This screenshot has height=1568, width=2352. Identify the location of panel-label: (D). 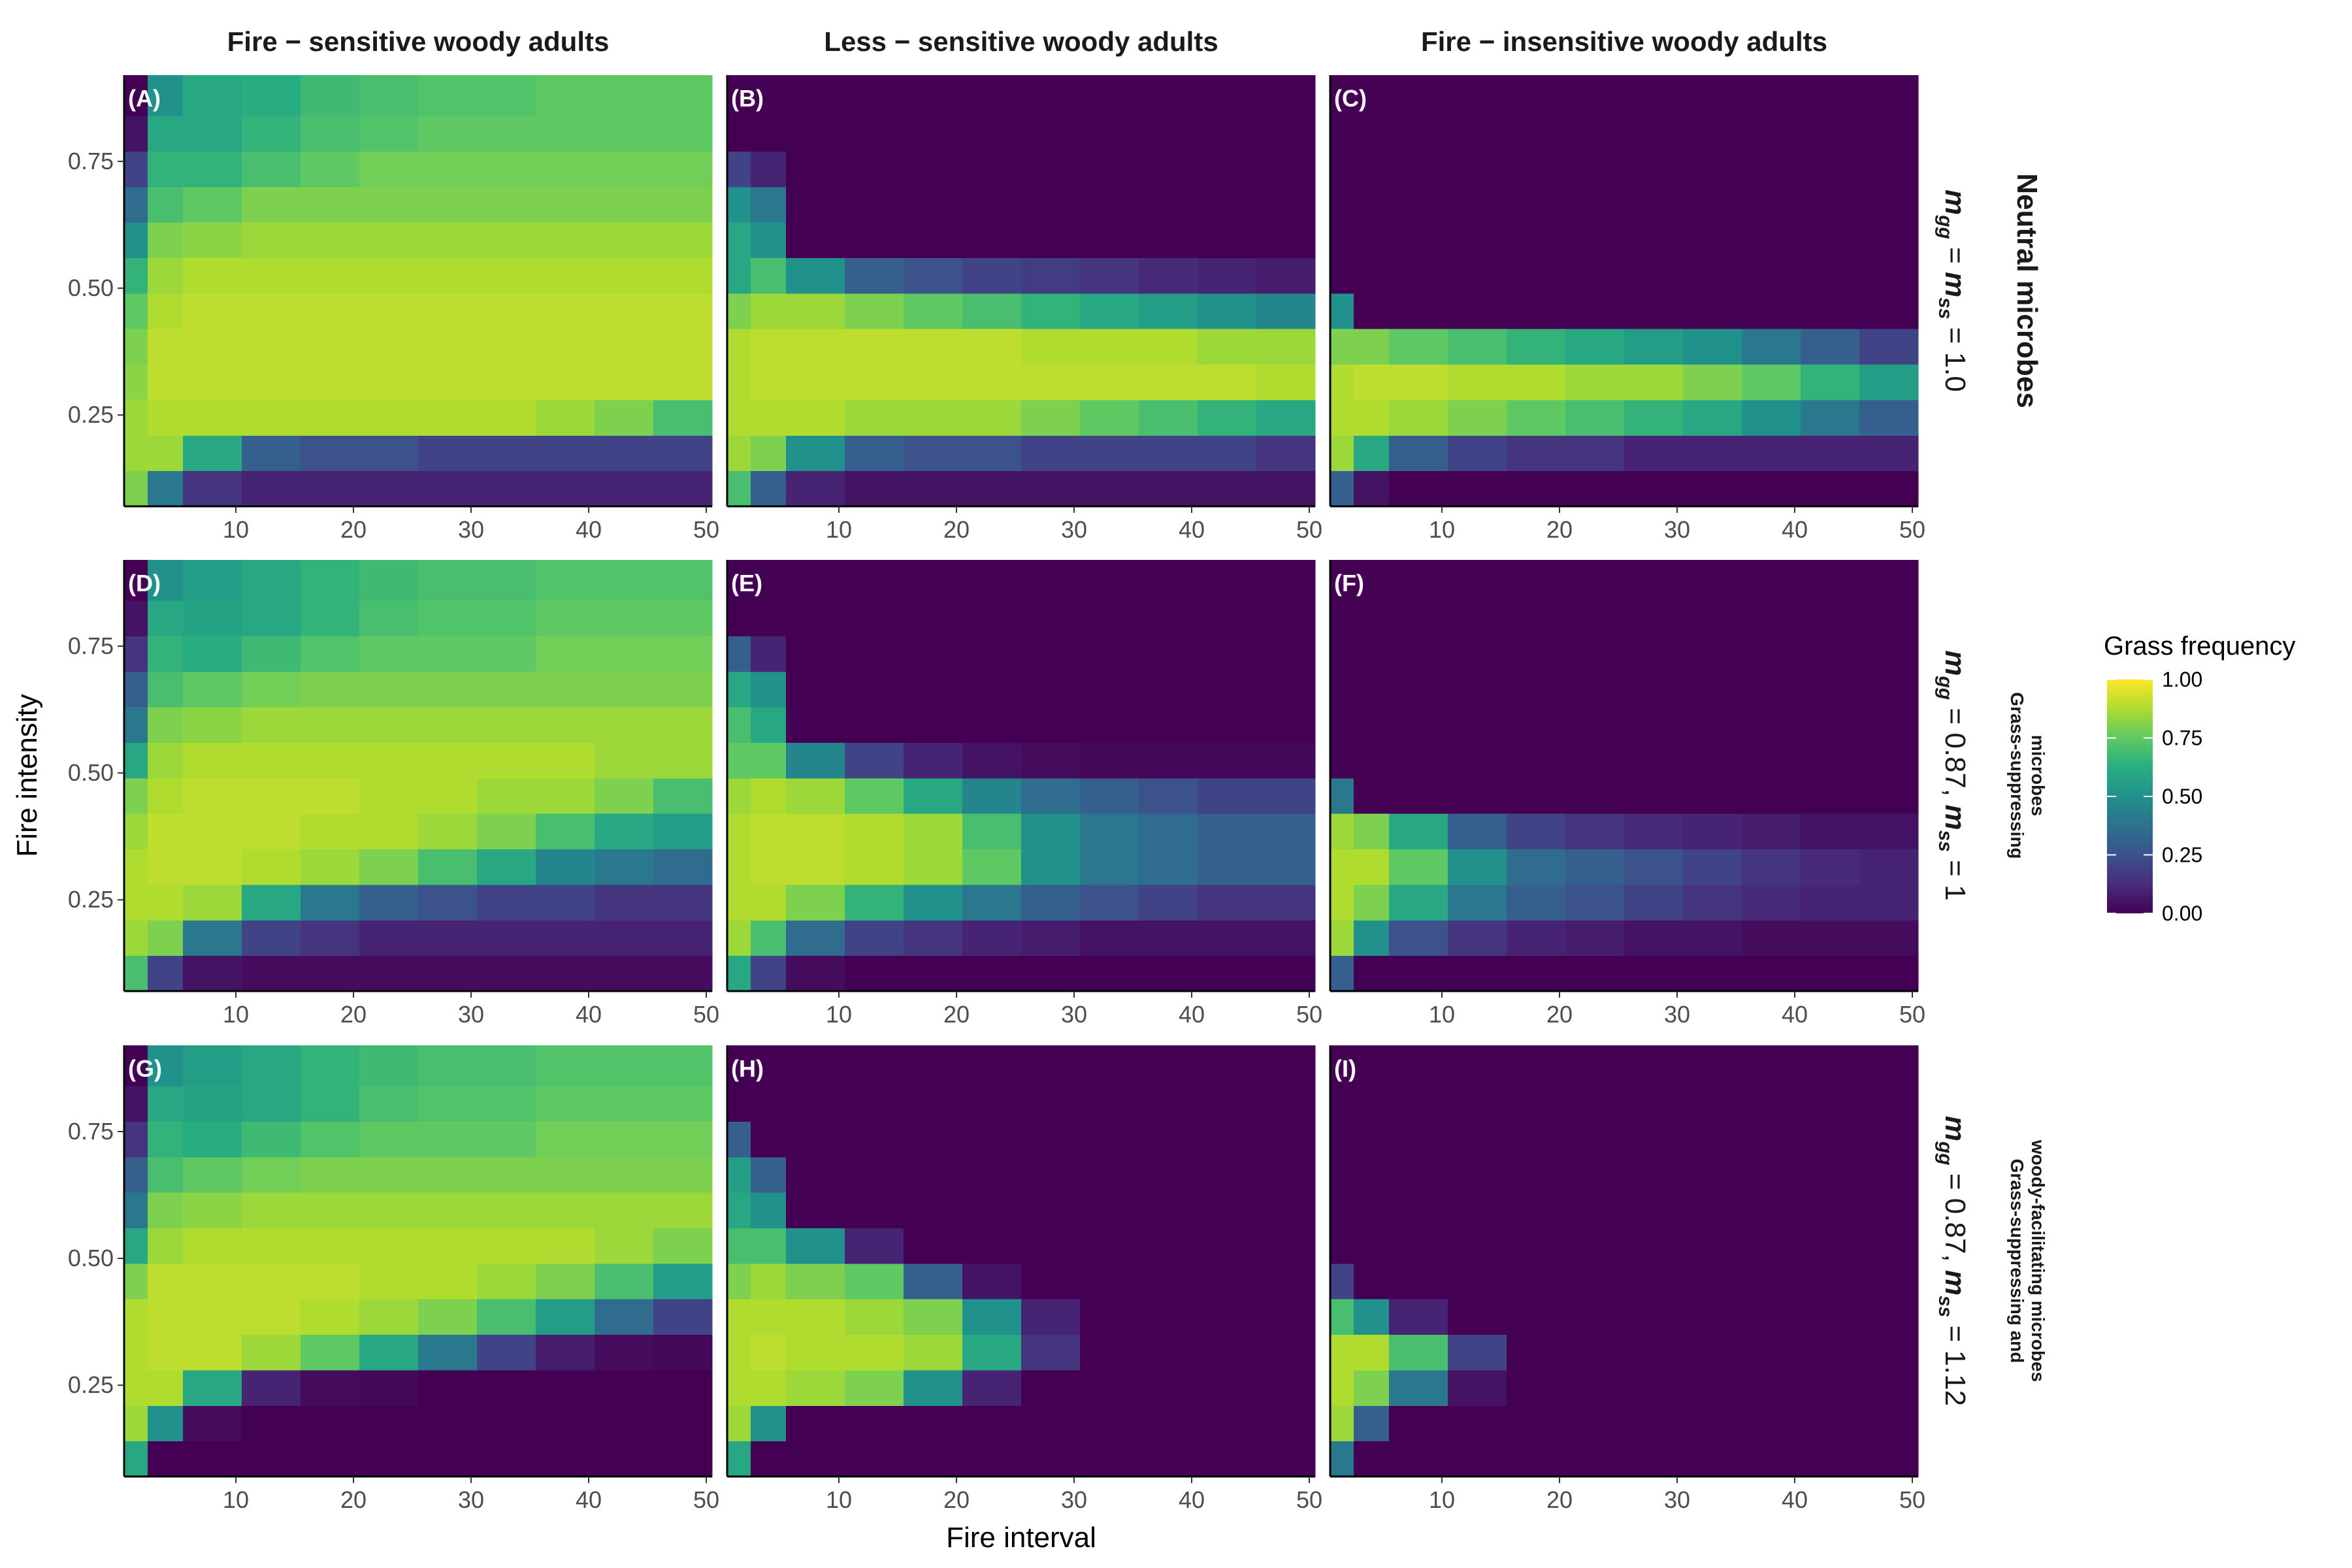
(144, 583).